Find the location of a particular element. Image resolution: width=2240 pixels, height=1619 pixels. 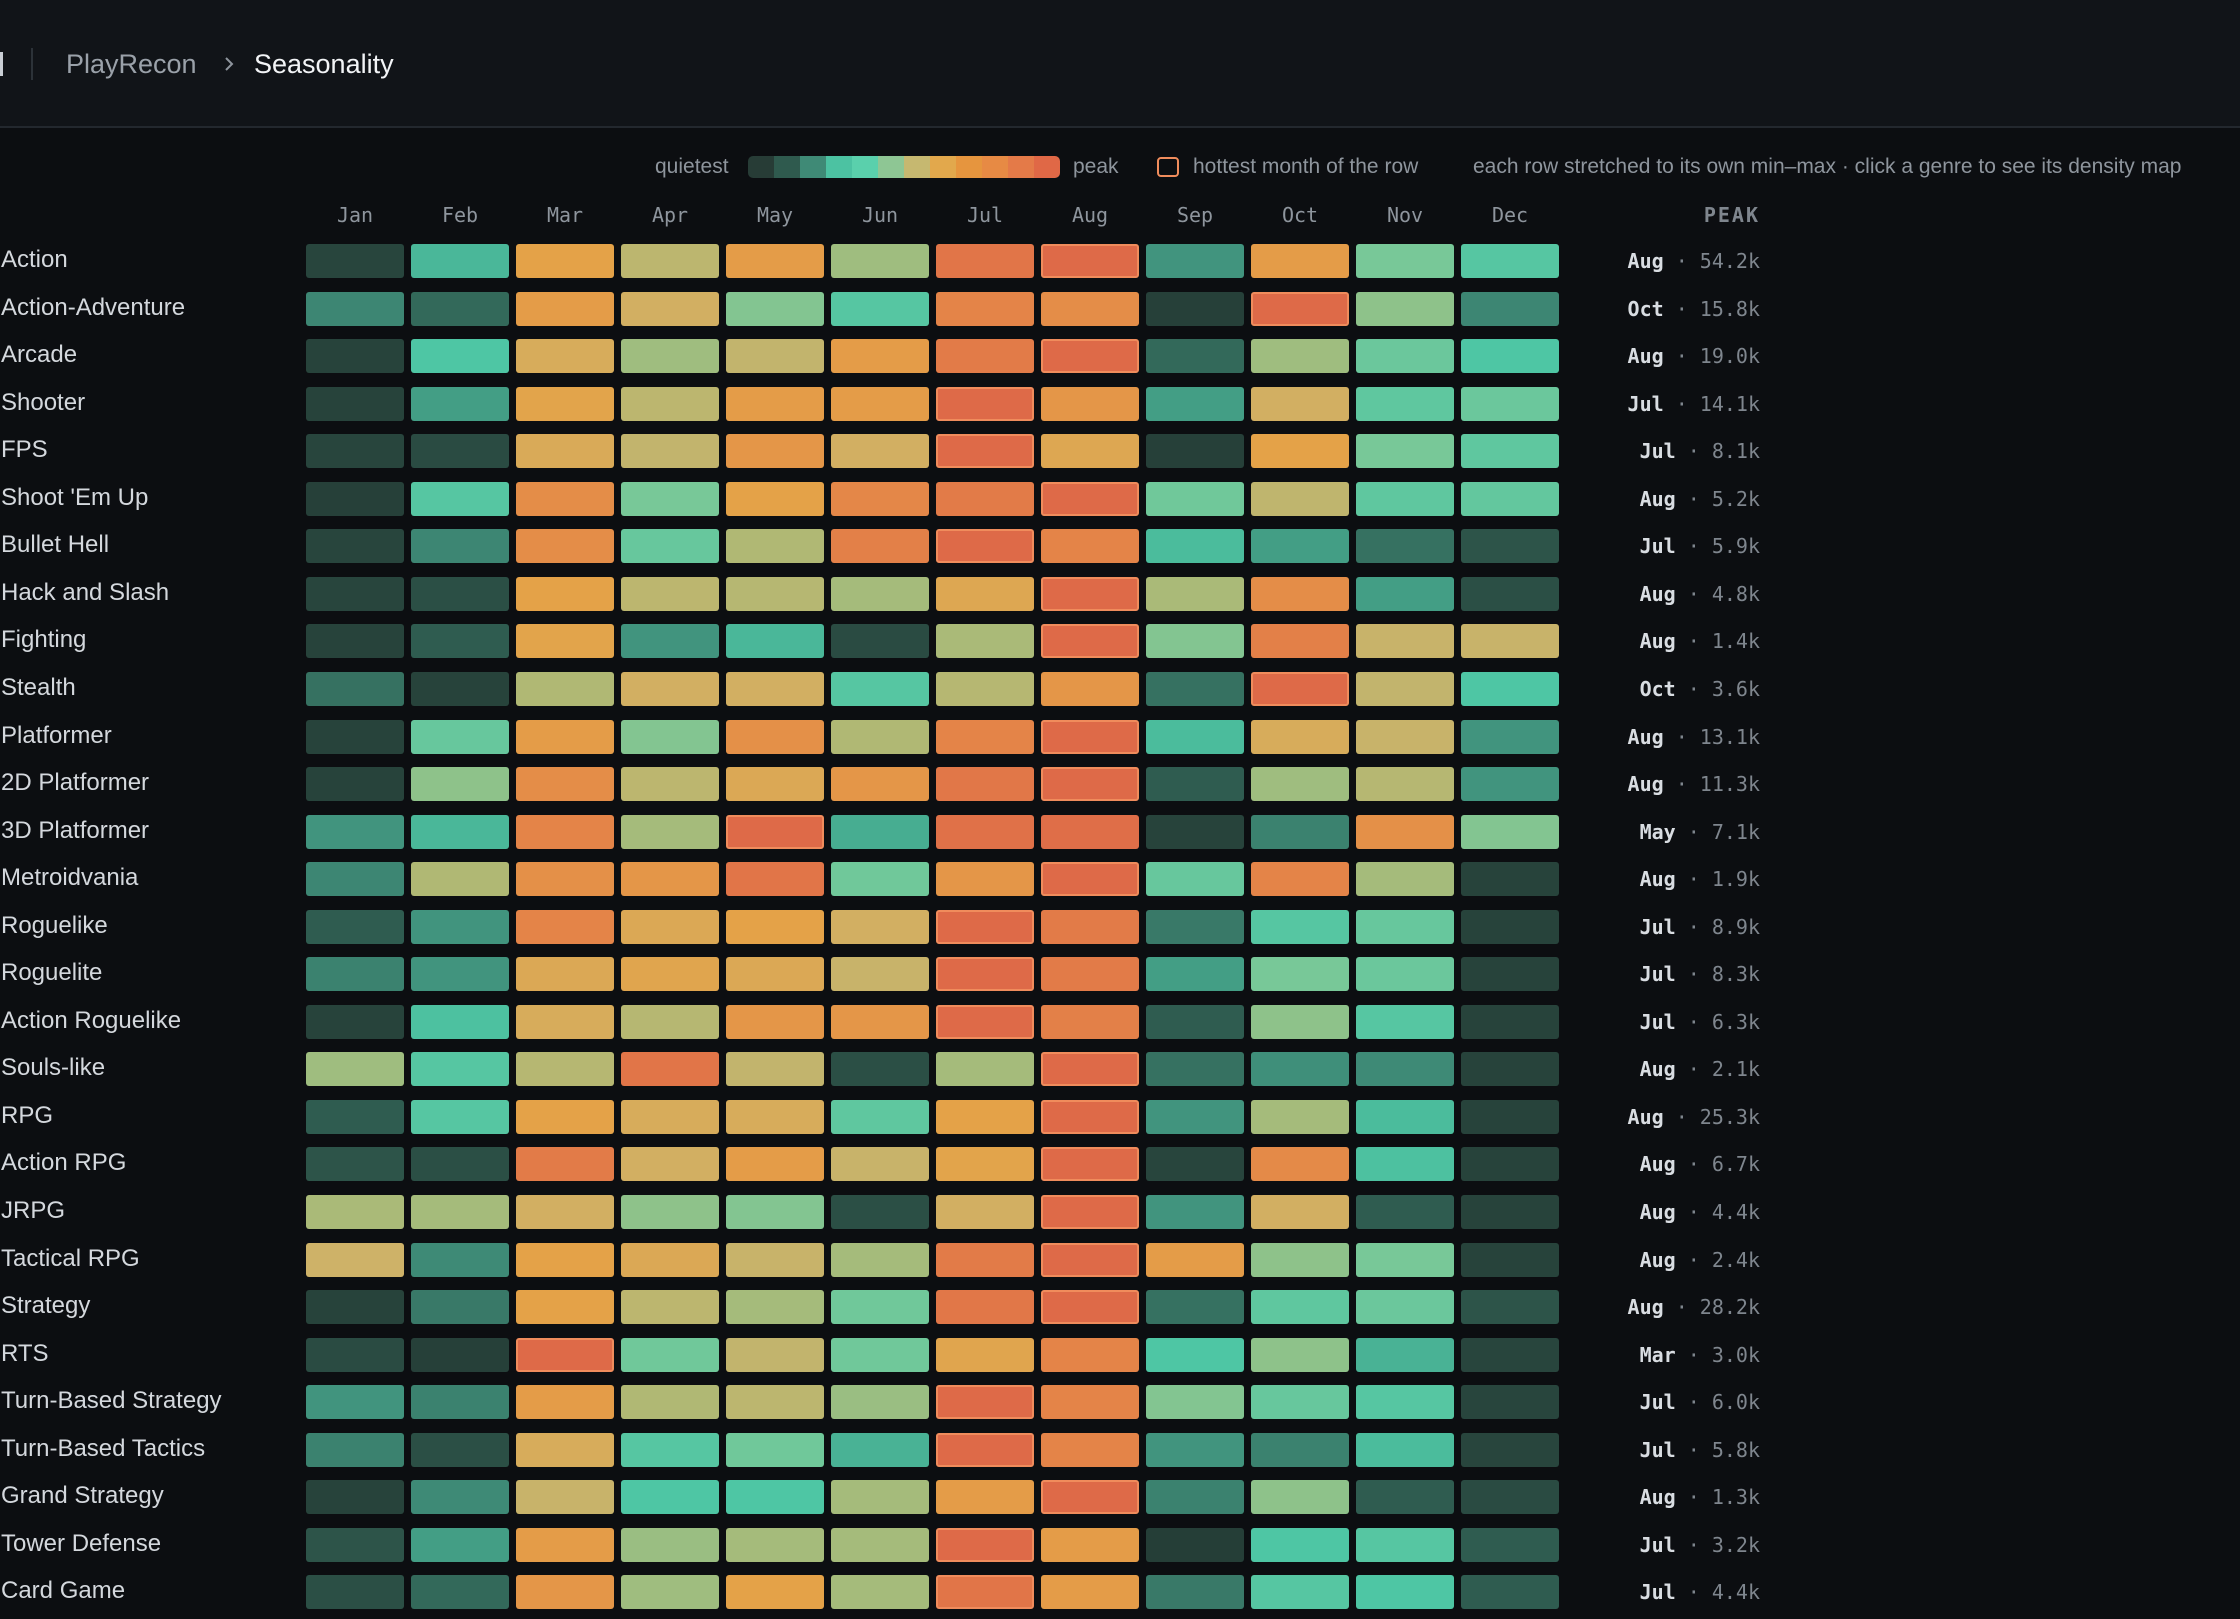

genre-label: Shoot 'Em Up is located at coordinates (75, 497).